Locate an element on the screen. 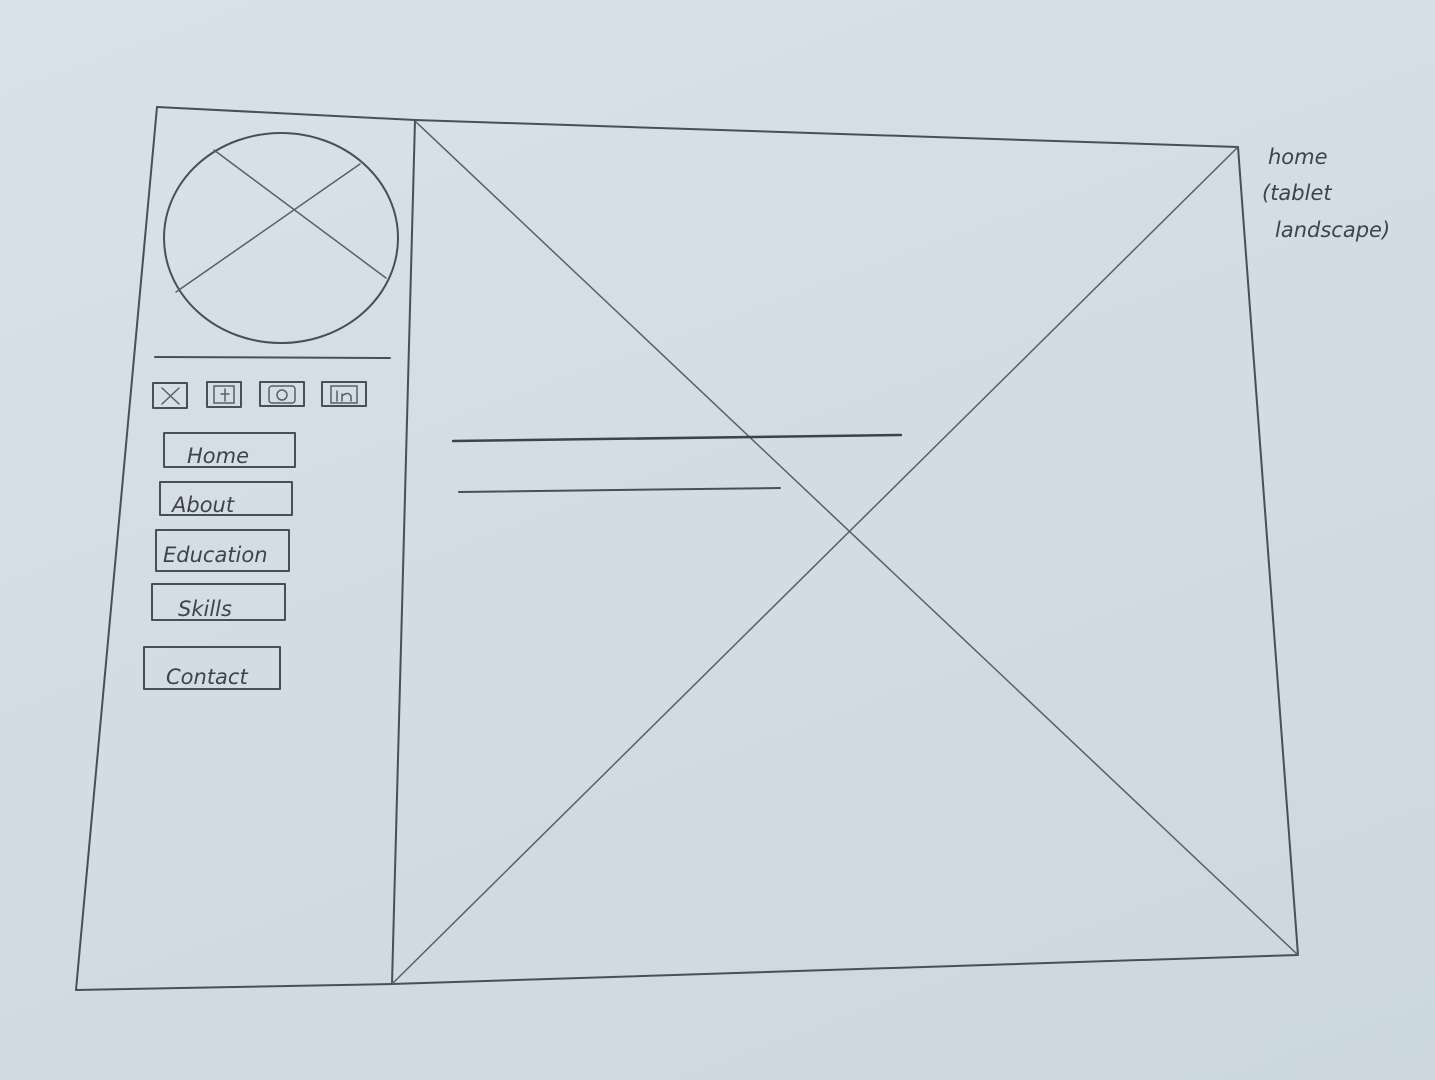  nav-item-label: Home is located at coordinates (218, 456).